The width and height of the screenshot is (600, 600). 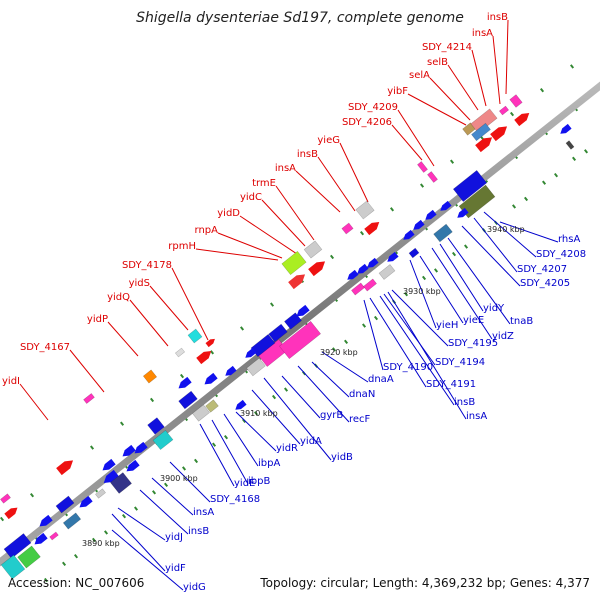 What do you see at coordinates (473, 320) in the screenshot?
I see `lower-gene-label: yieE` at bounding box center [473, 320].